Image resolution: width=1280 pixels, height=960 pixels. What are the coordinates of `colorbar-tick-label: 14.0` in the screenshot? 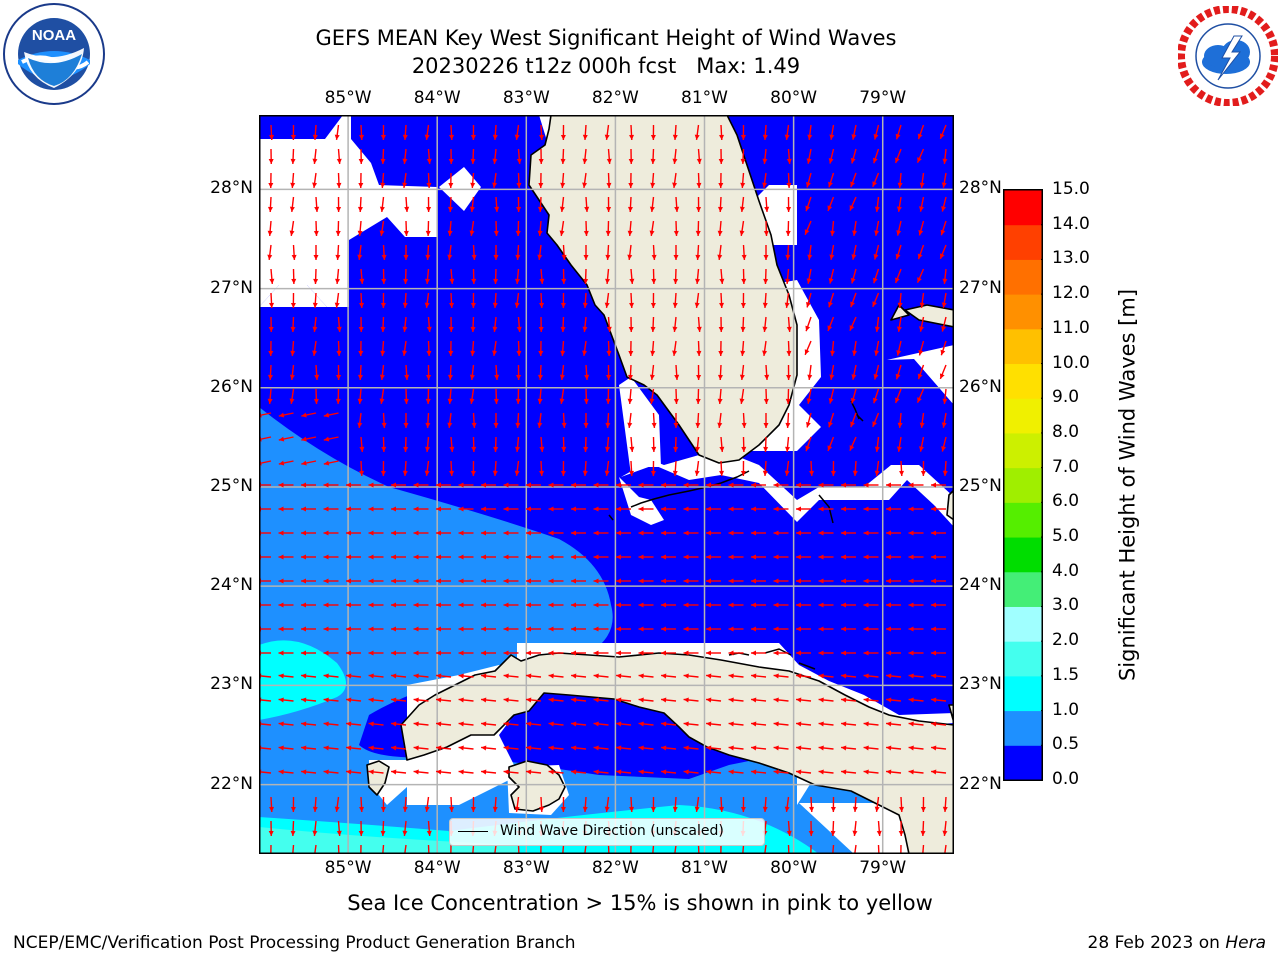 It's located at (1071, 223).